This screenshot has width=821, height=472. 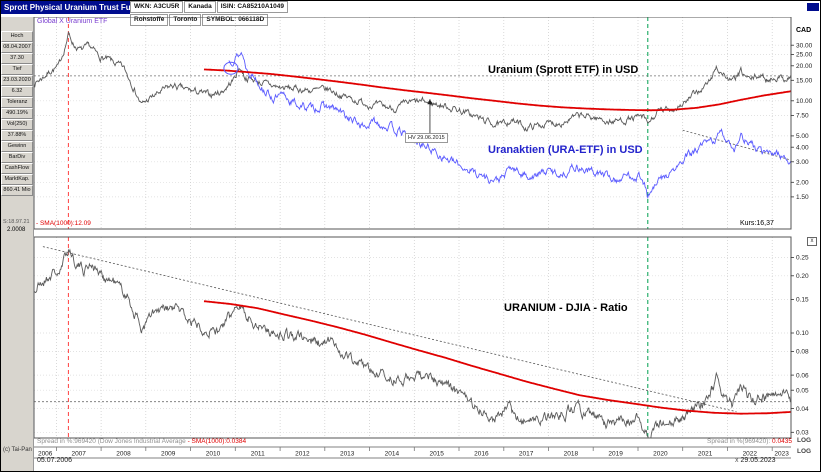 What do you see at coordinates (157, 7) in the screenshot?
I see `header-wkn: WKN: A3CU5R` at bounding box center [157, 7].